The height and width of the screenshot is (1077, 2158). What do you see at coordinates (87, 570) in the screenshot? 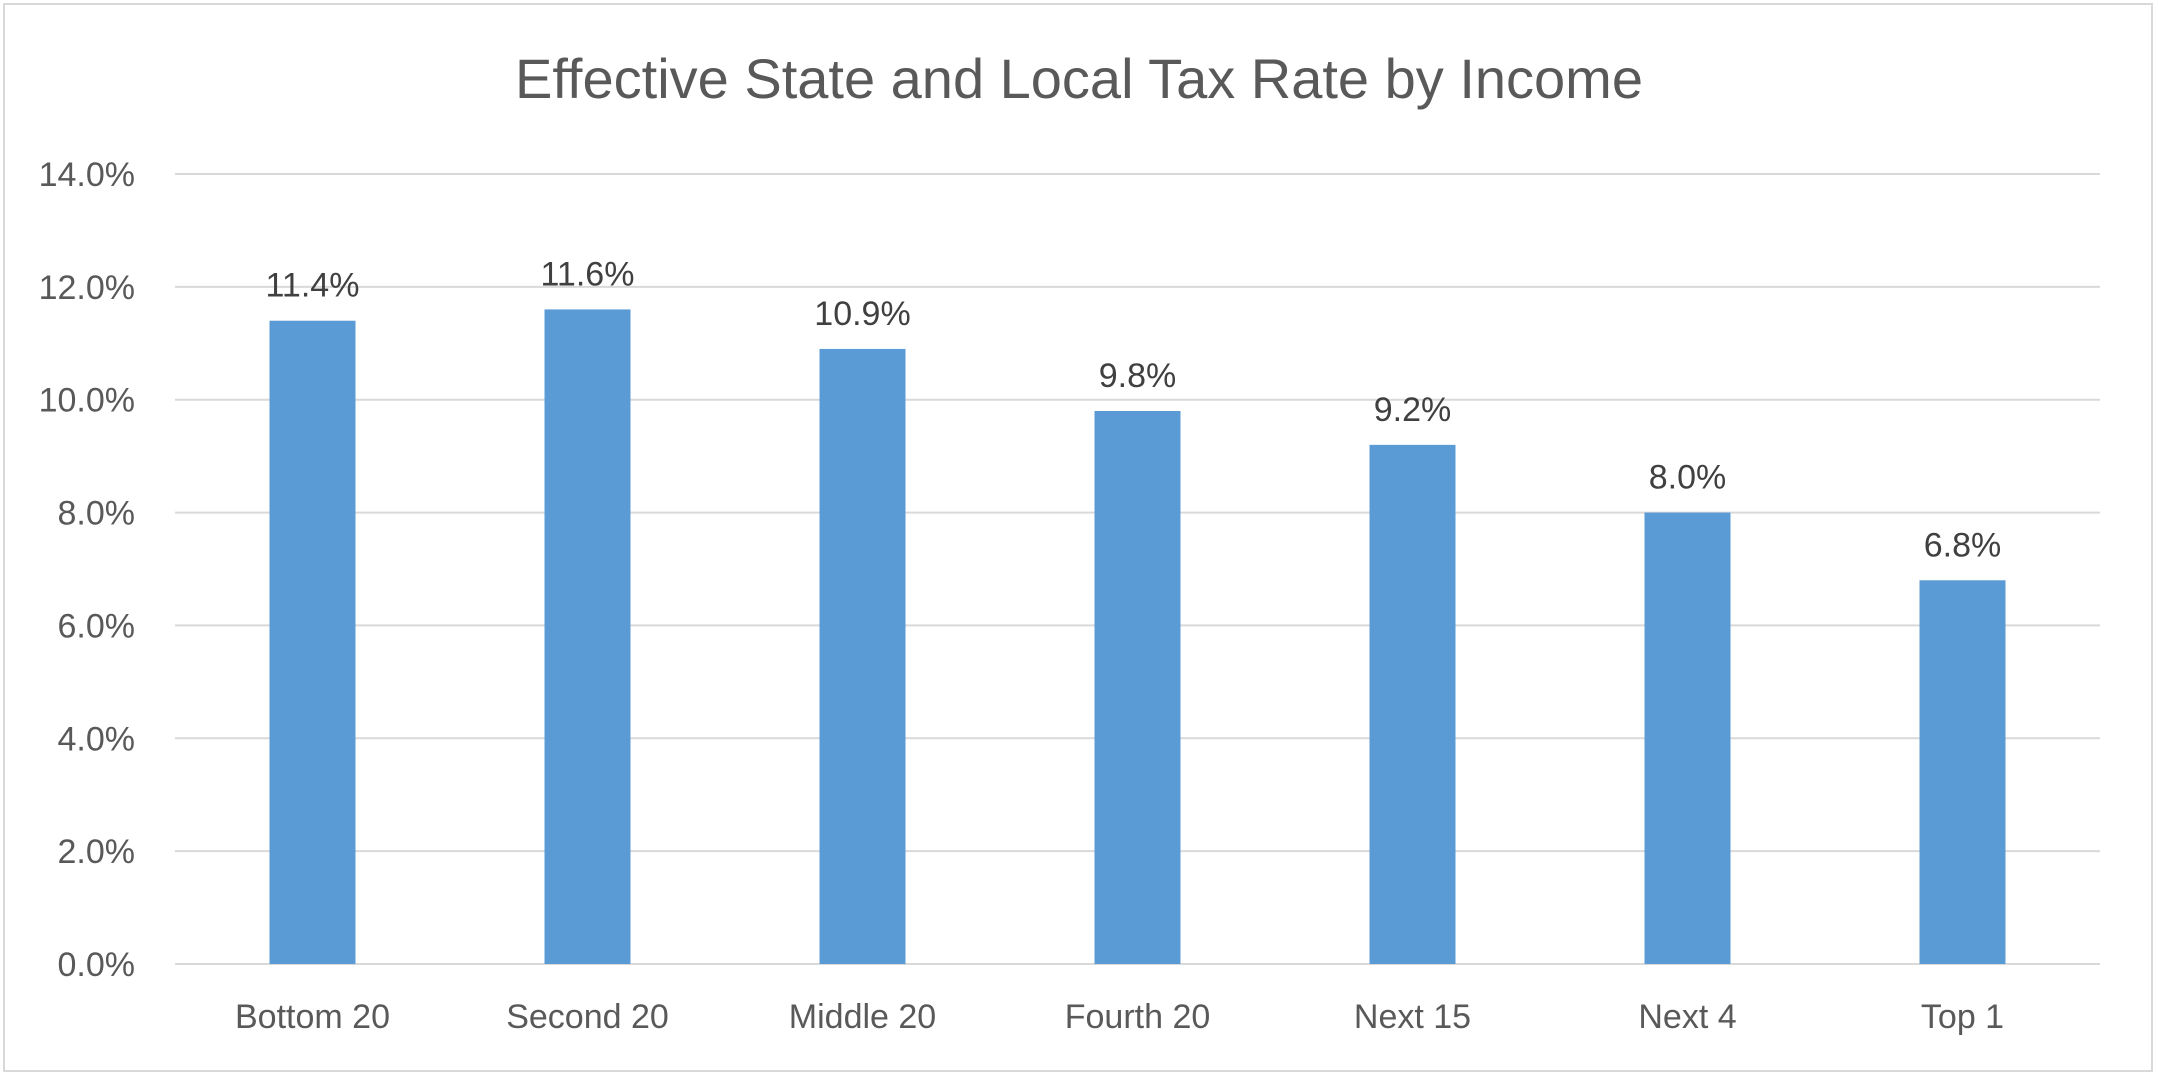
I see `y-axis-tick-labels: 0.0% 2.0% 4.0% 6.0% 8.0% 10.0% 12.0% 14.0%` at bounding box center [87, 570].